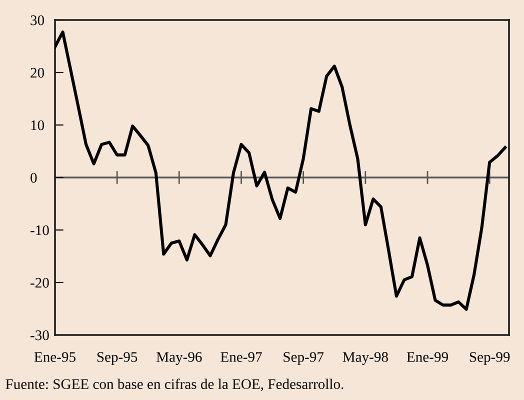 Image resolution: width=524 pixels, height=400 pixels. What do you see at coordinates (365, 358) in the screenshot?
I see `x-tick-label: May-98` at bounding box center [365, 358].